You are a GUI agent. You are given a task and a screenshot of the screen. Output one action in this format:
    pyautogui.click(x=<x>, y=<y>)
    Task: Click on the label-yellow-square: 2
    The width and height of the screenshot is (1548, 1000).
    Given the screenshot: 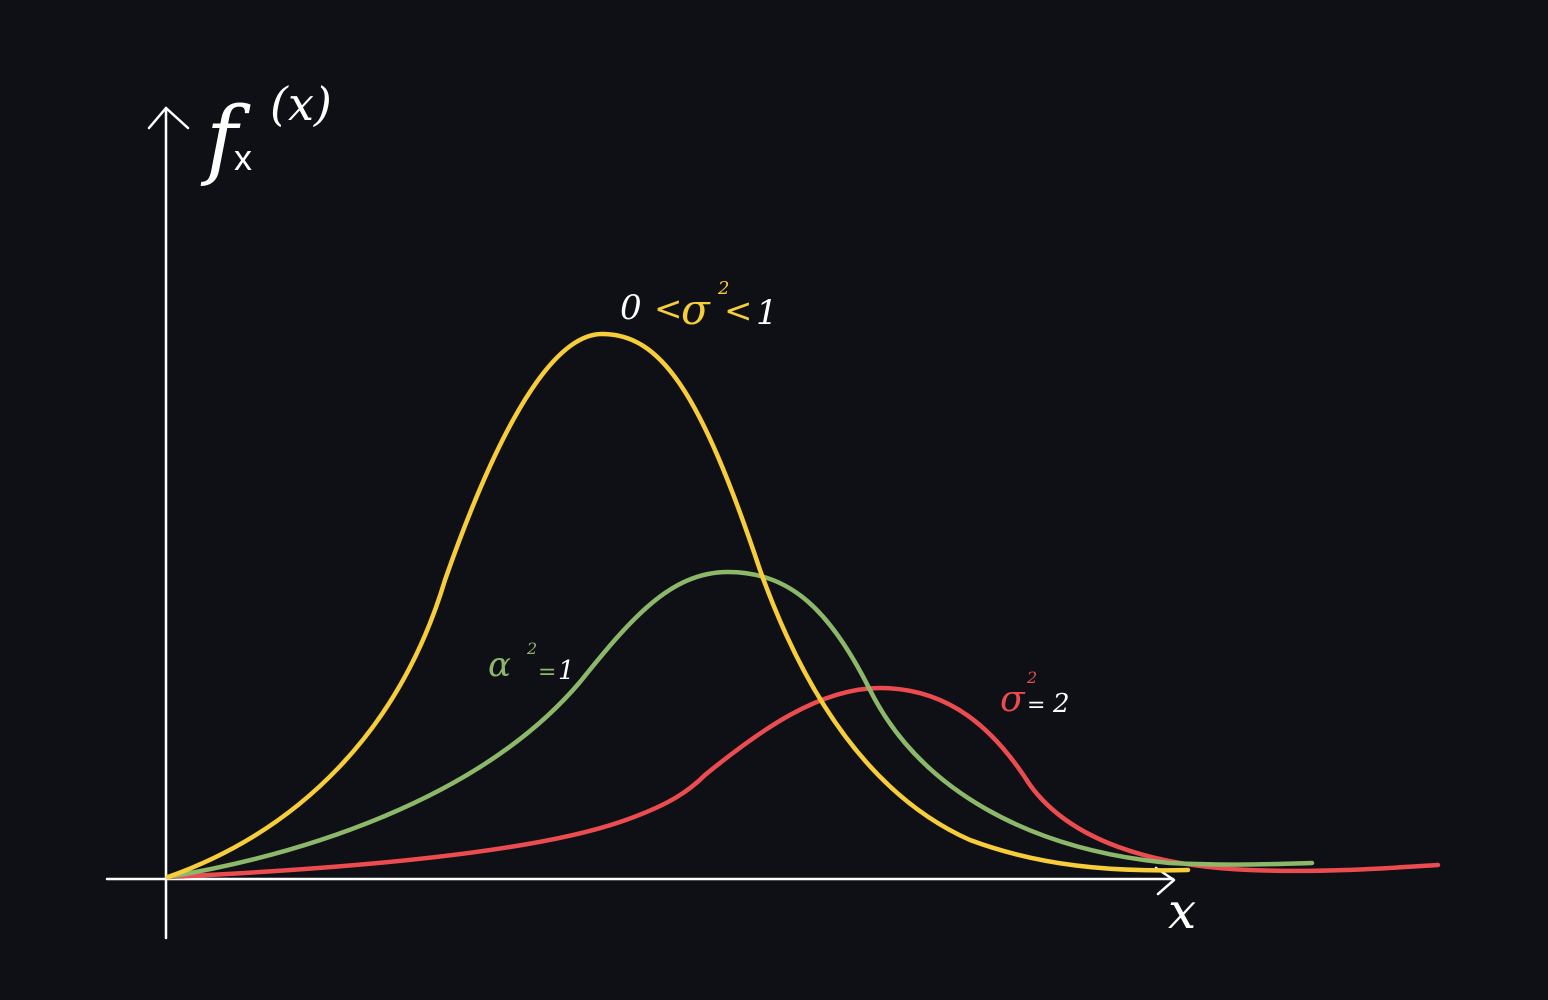 What is the action you would take?
    pyautogui.click(x=723, y=288)
    